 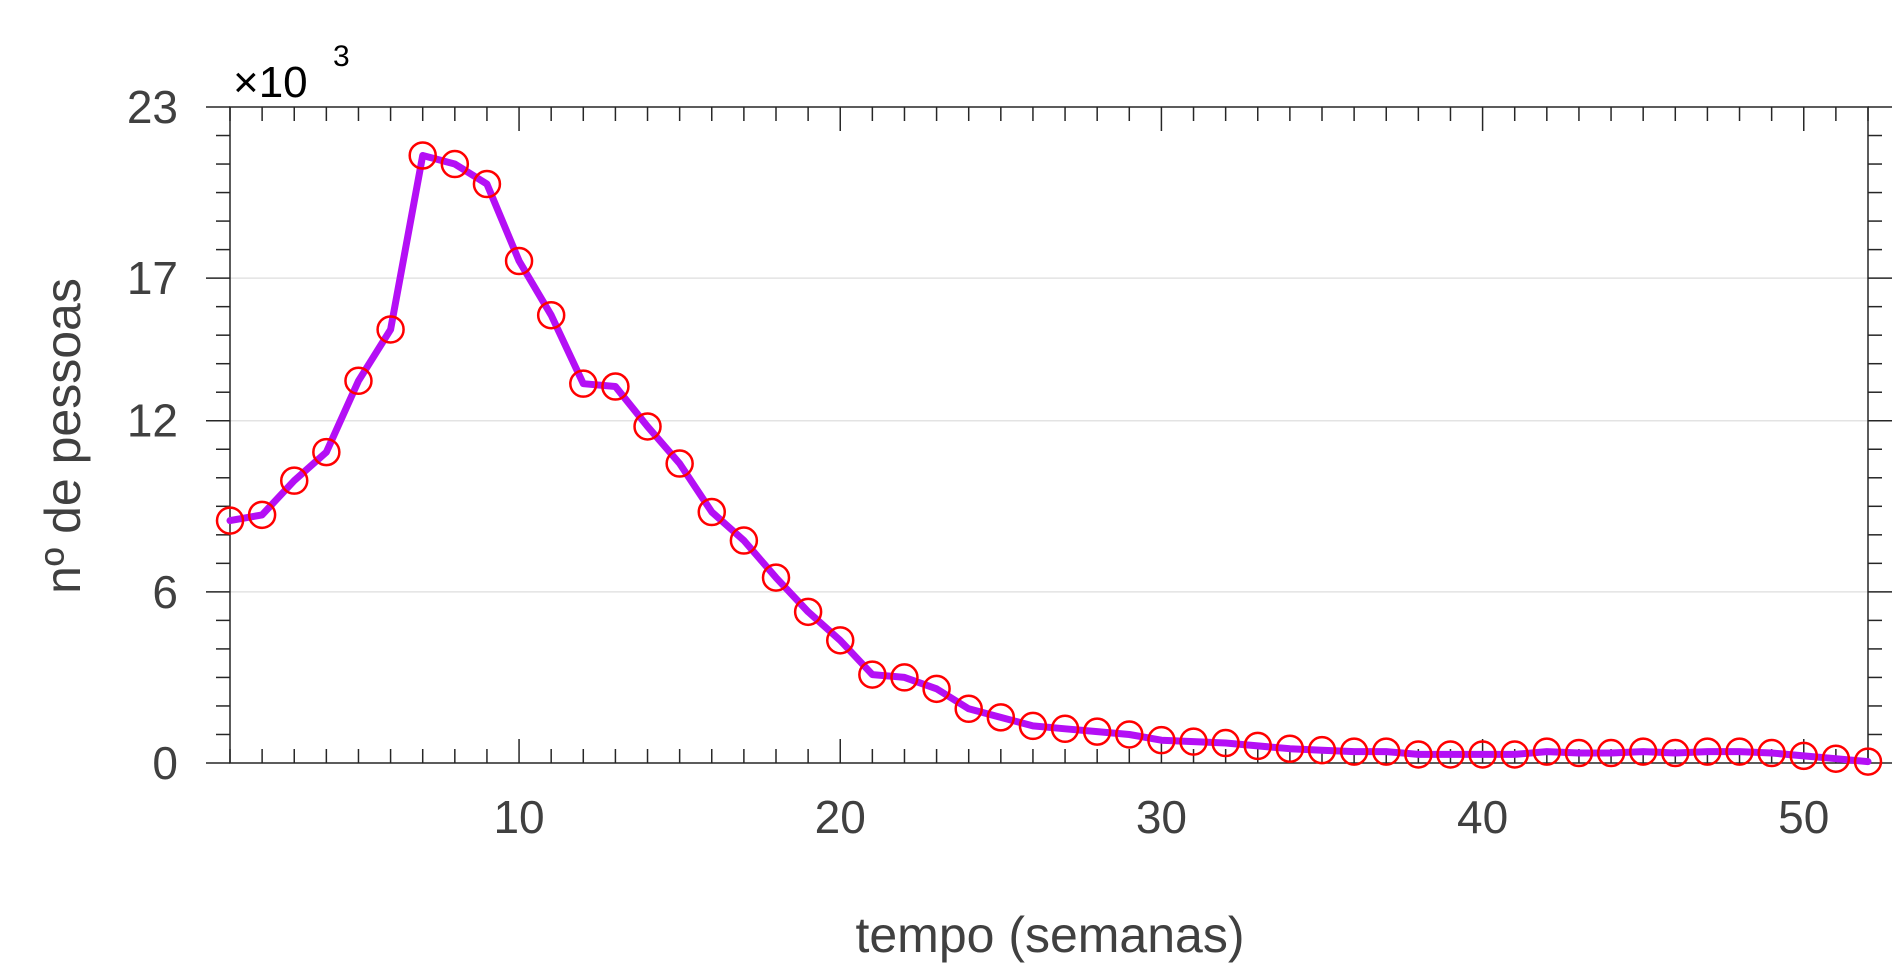 What do you see at coordinates (1482, 817) in the screenshot?
I see `x-tick-label: 40` at bounding box center [1482, 817].